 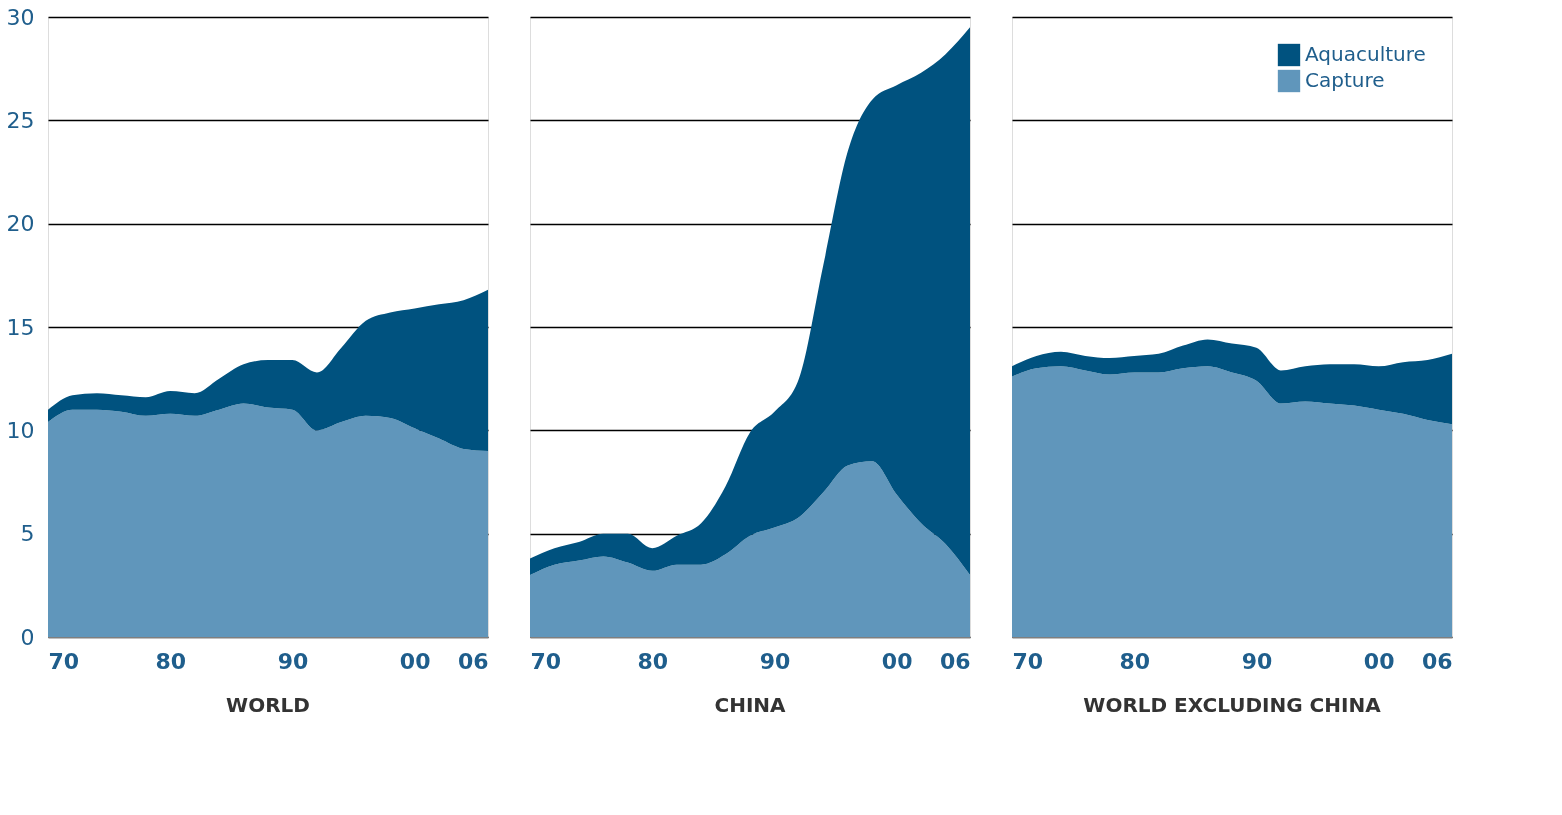 I want to click on legend-label: Capture, so click(x=1345, y=80).